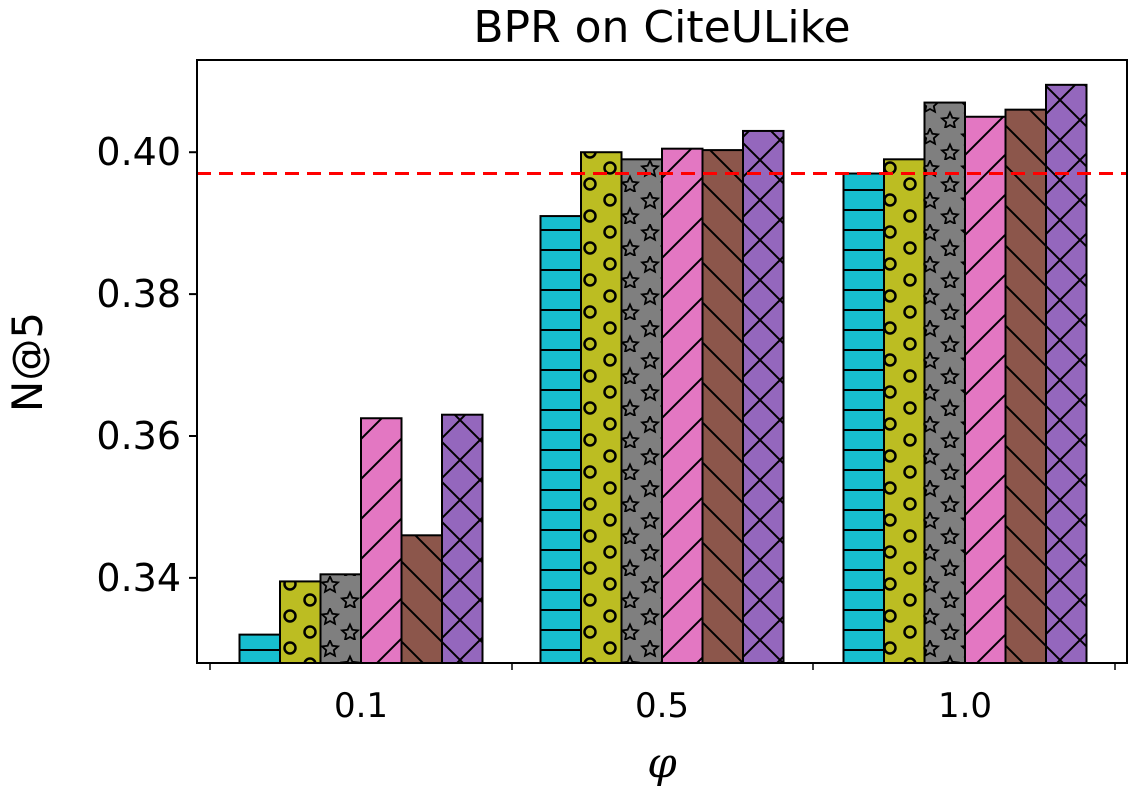  I want to click on bar-hatch-series-6-0.5, so click(763, 397).